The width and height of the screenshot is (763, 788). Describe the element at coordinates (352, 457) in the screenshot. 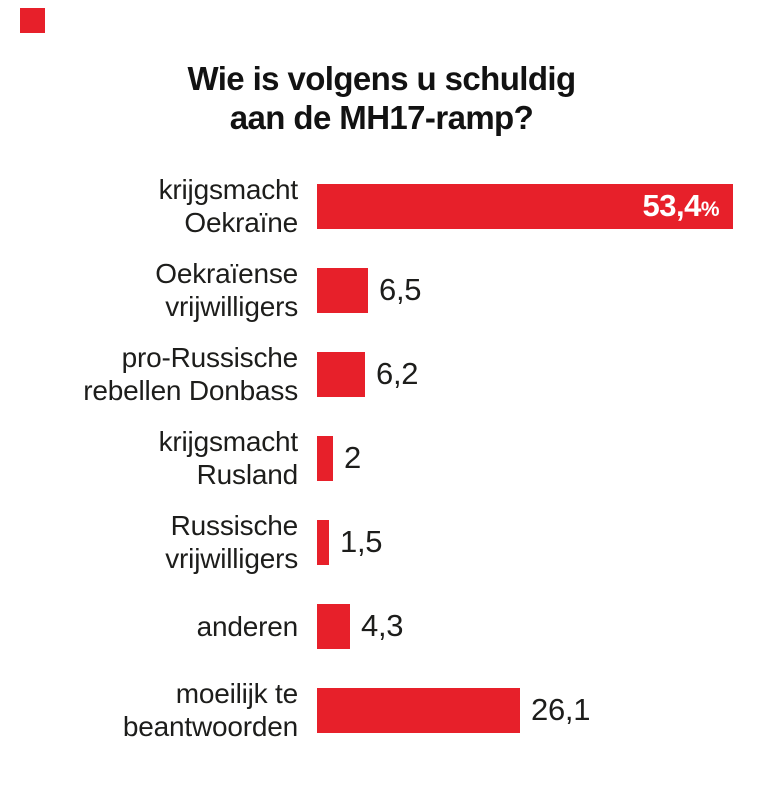

I see `bar-value-outside: 2` at that location.